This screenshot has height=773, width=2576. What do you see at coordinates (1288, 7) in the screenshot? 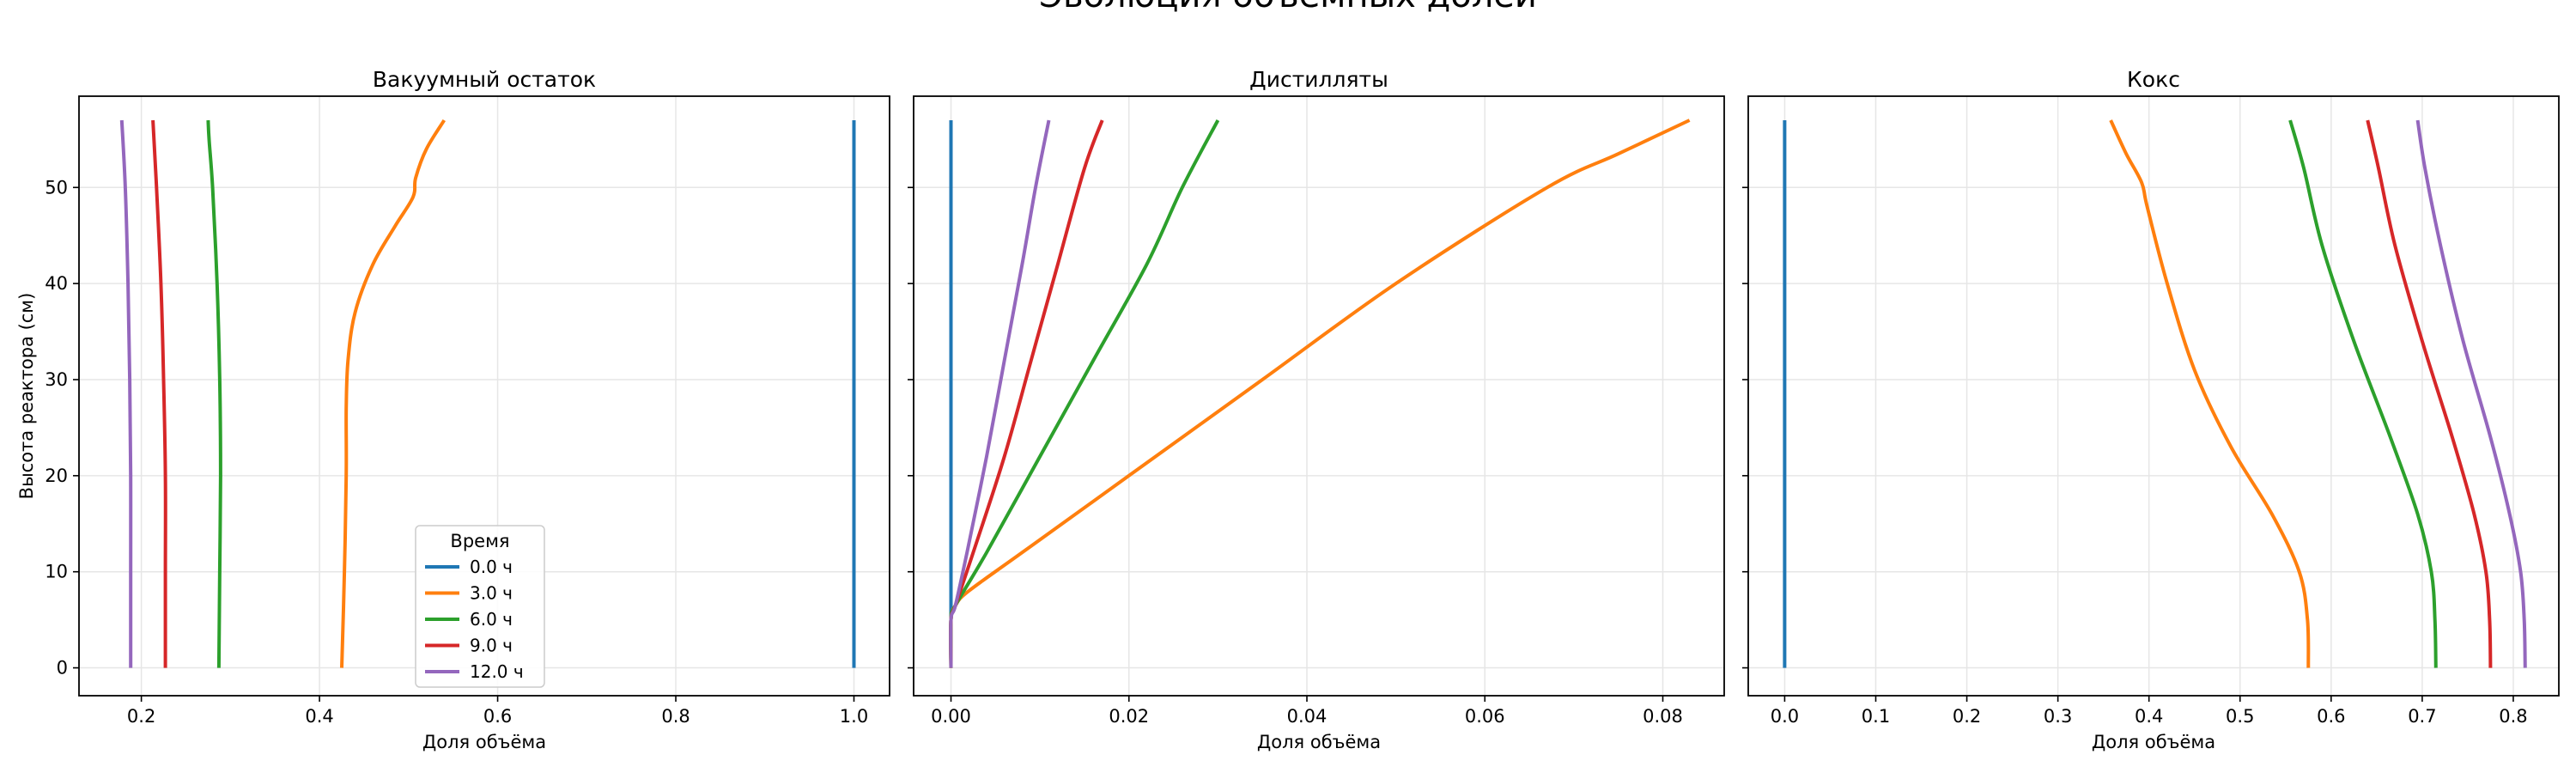
I see `figure-title: Эволюция объёмных долей` at bounding box center [1288, 7].